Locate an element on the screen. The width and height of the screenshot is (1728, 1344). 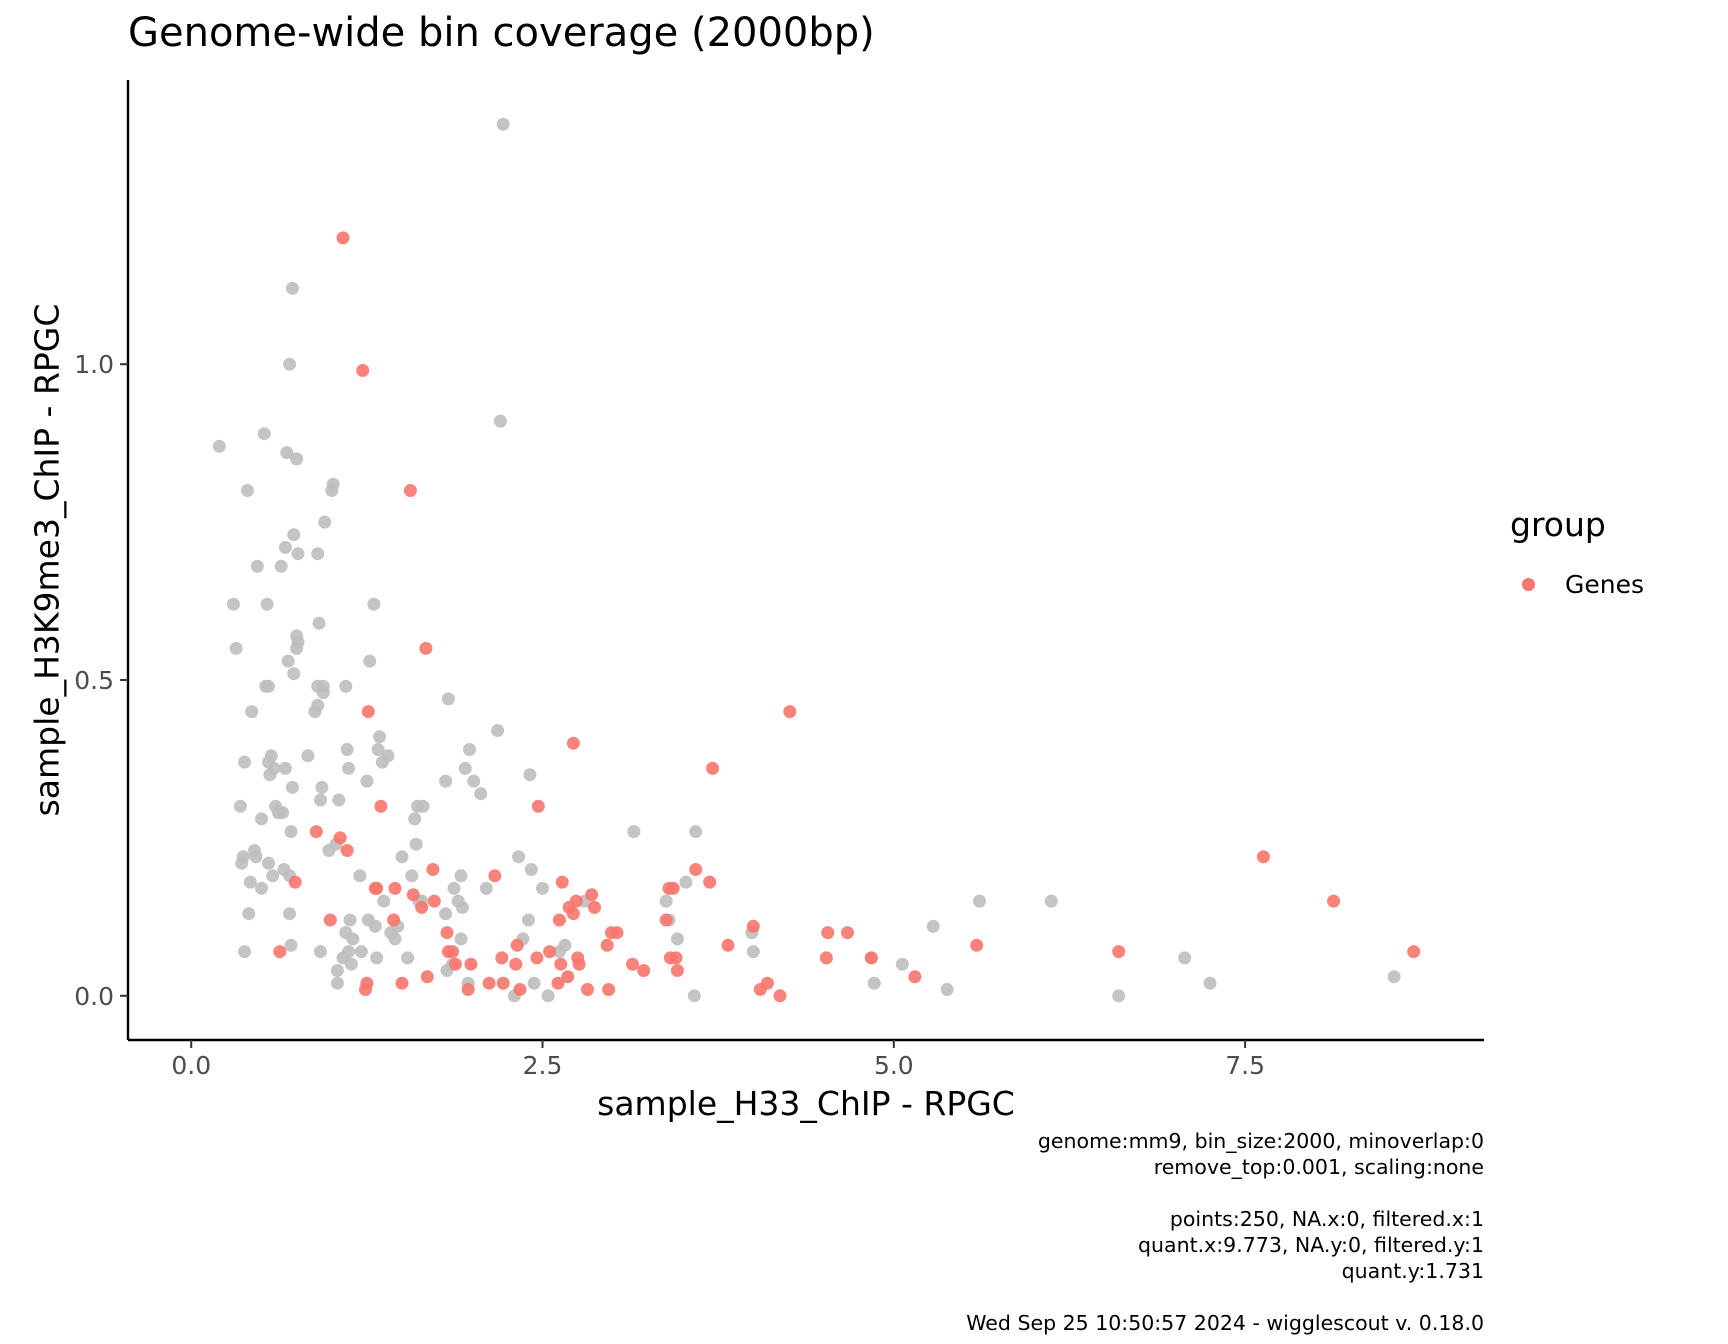
legend-genes-label: Genes is located at coordinates (1605, 584).